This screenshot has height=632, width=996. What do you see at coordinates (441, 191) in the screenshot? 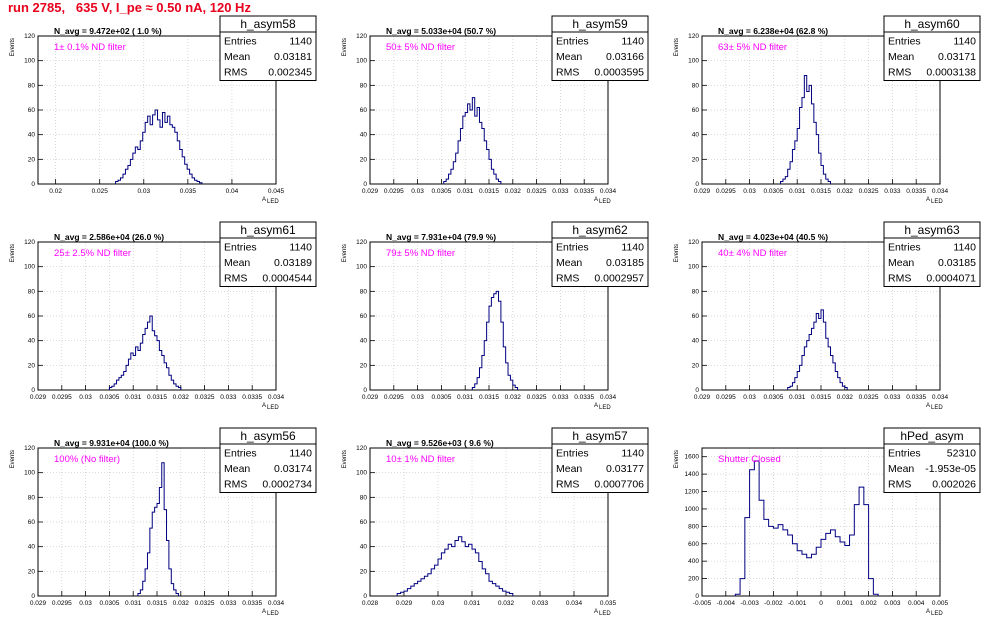
I see `x-tick-label: 0.0305` at bounding box center [441, 191].